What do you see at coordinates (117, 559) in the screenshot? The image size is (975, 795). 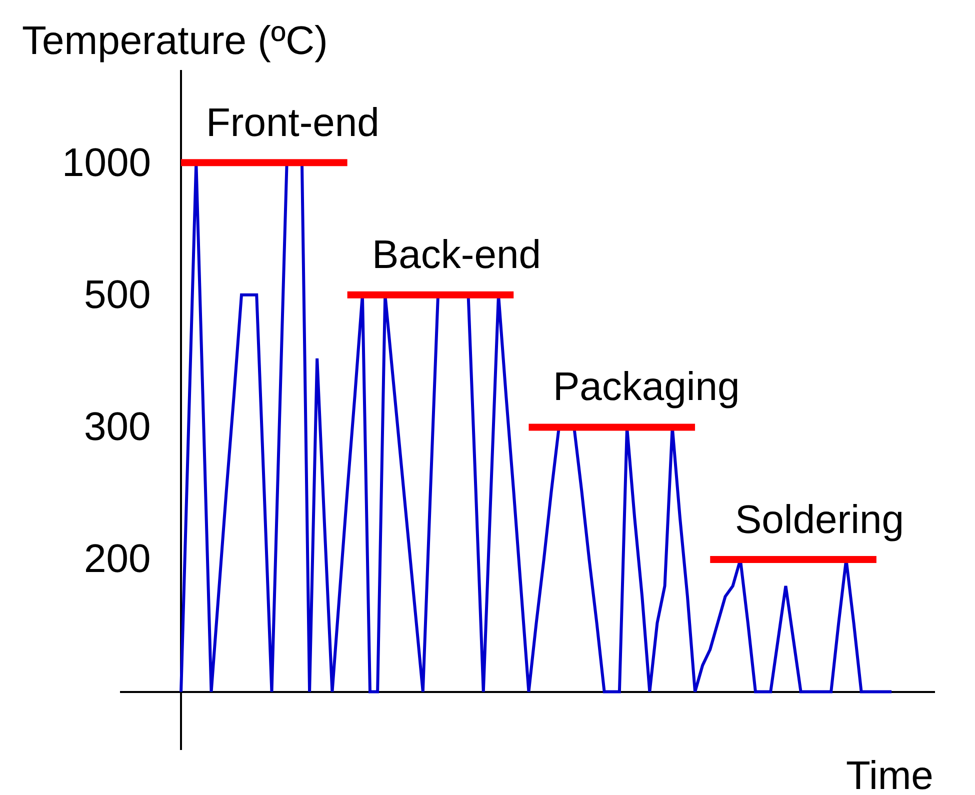 I see `text: 200` at bounding box center [117, 559].